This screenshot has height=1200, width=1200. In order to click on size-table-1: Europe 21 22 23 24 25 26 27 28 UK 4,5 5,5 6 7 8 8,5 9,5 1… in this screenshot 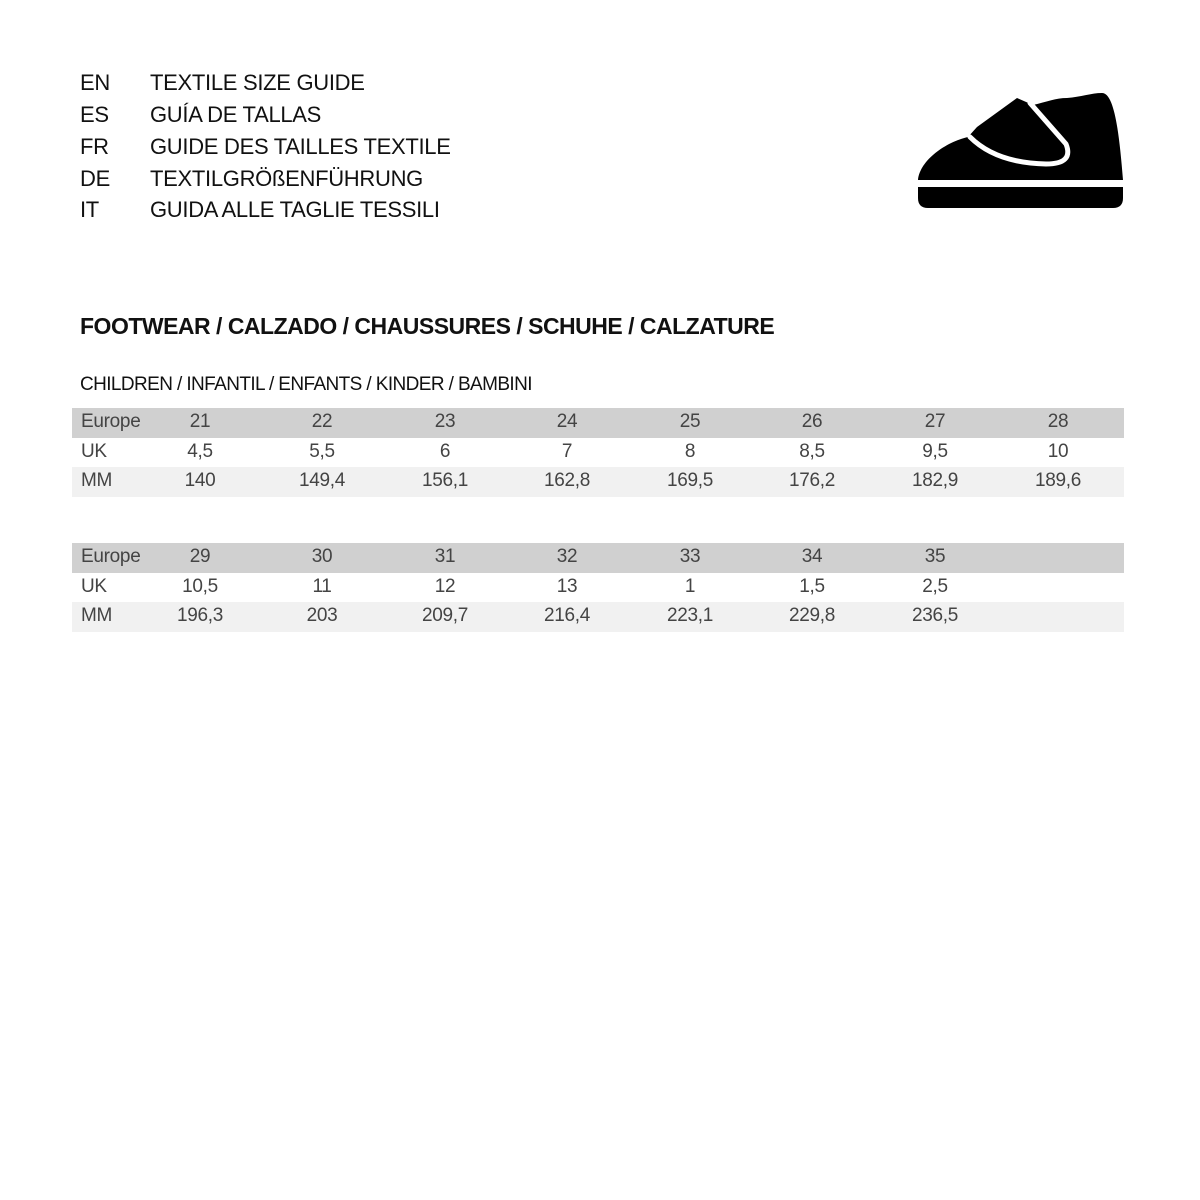, I will do `click(598, 452)`.